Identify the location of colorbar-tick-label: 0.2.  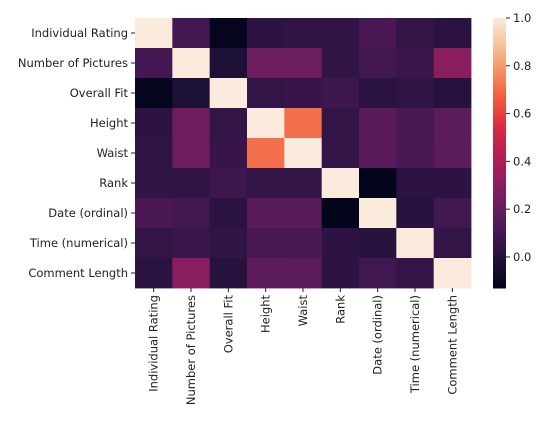
(522, 209).